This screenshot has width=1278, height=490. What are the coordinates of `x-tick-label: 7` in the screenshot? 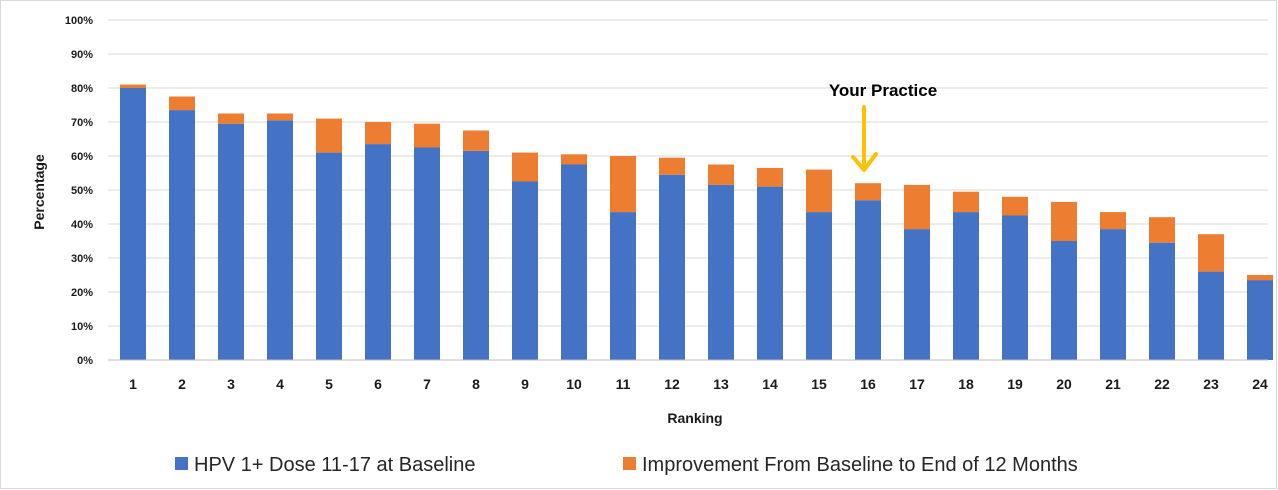 It's located at (427, 384).